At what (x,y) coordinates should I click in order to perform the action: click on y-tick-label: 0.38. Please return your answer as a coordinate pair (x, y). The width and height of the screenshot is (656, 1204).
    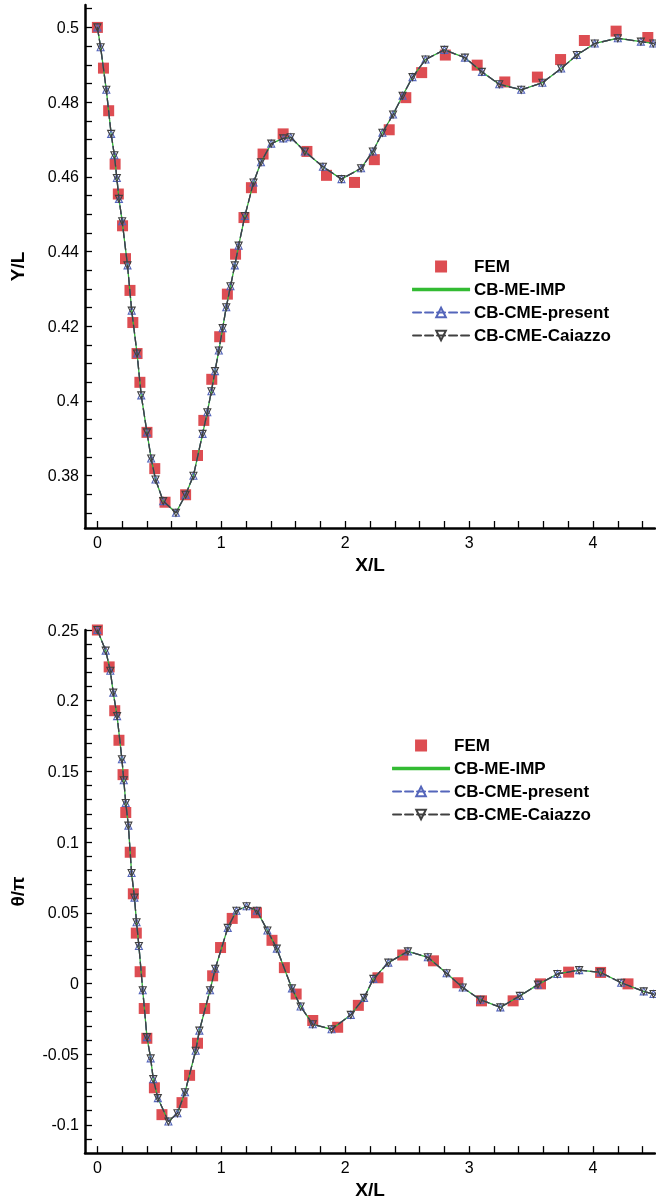
    Looking at the image, I should click on (63, 476).